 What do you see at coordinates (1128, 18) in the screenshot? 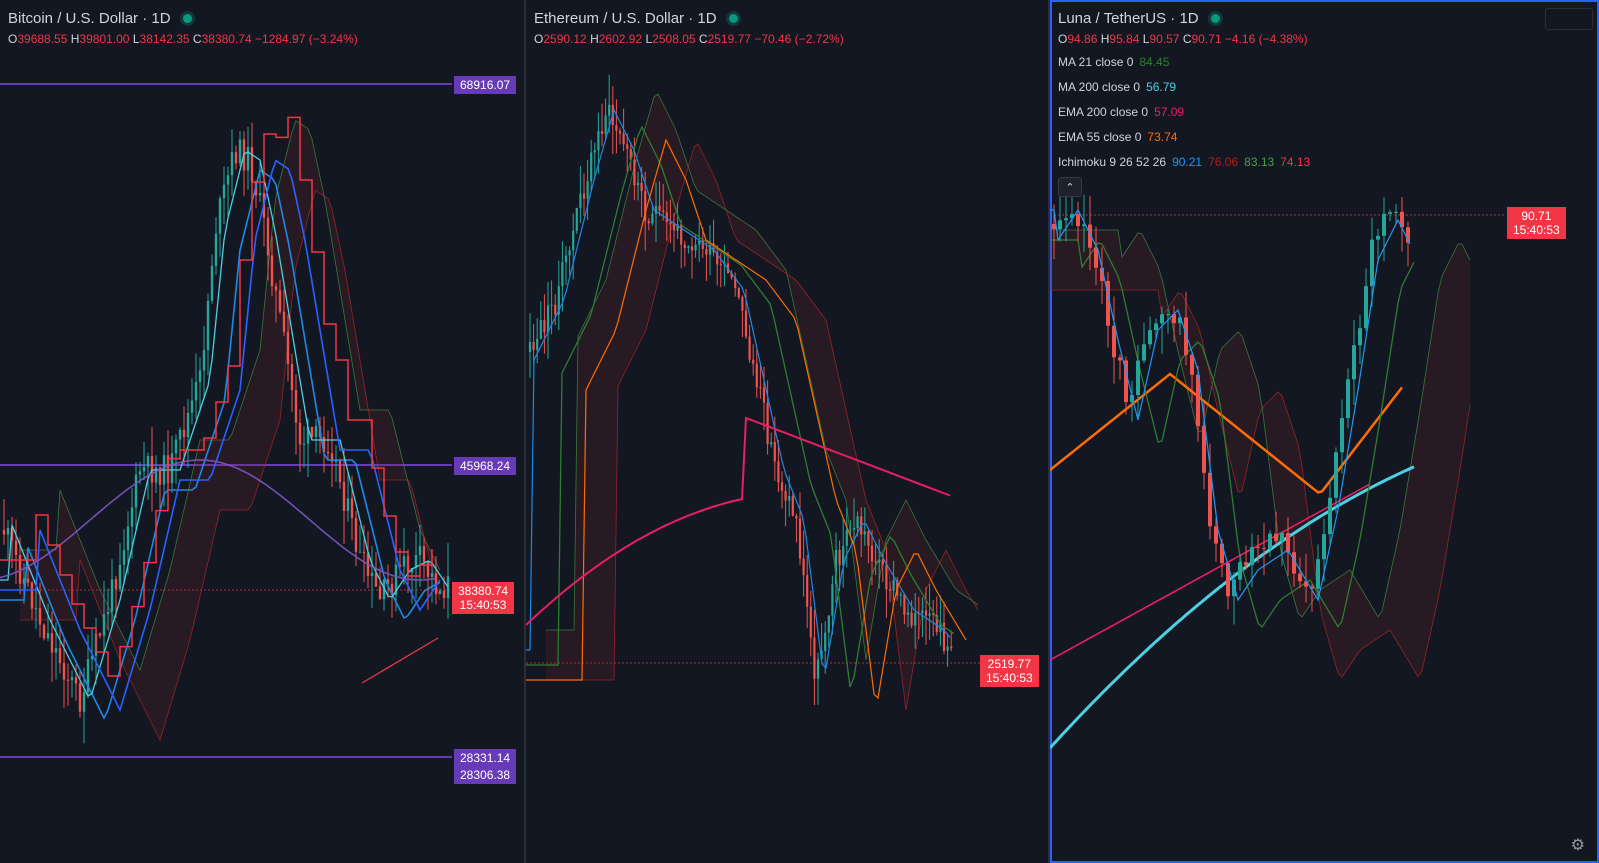
I see `symbol-title: Luna / TetherUS · 1D` at bounding box center [1128, 18].